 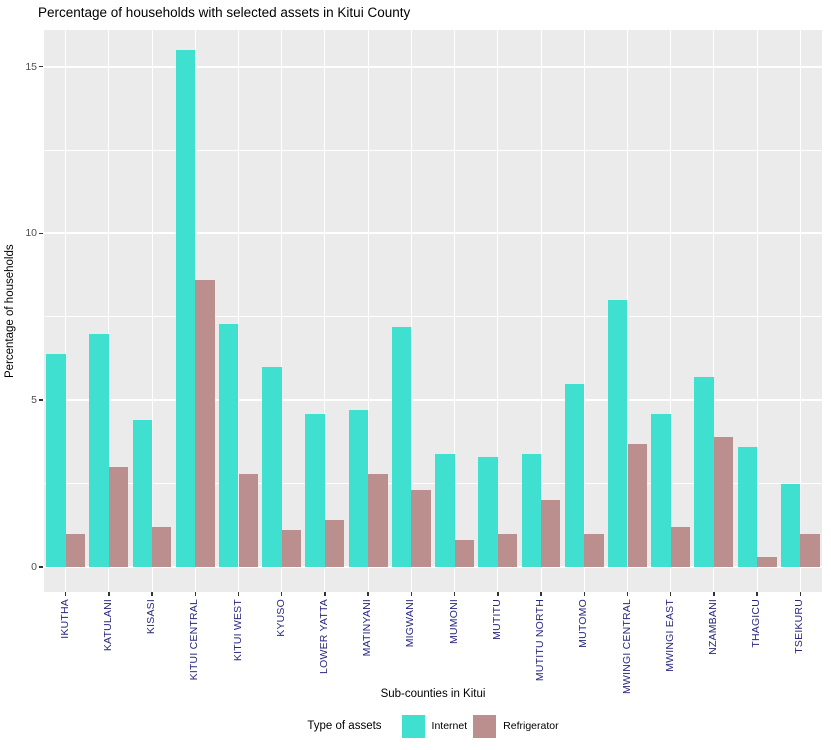 I want to click on x-tick-label: MIGWANI, so click(x=410, y=623).